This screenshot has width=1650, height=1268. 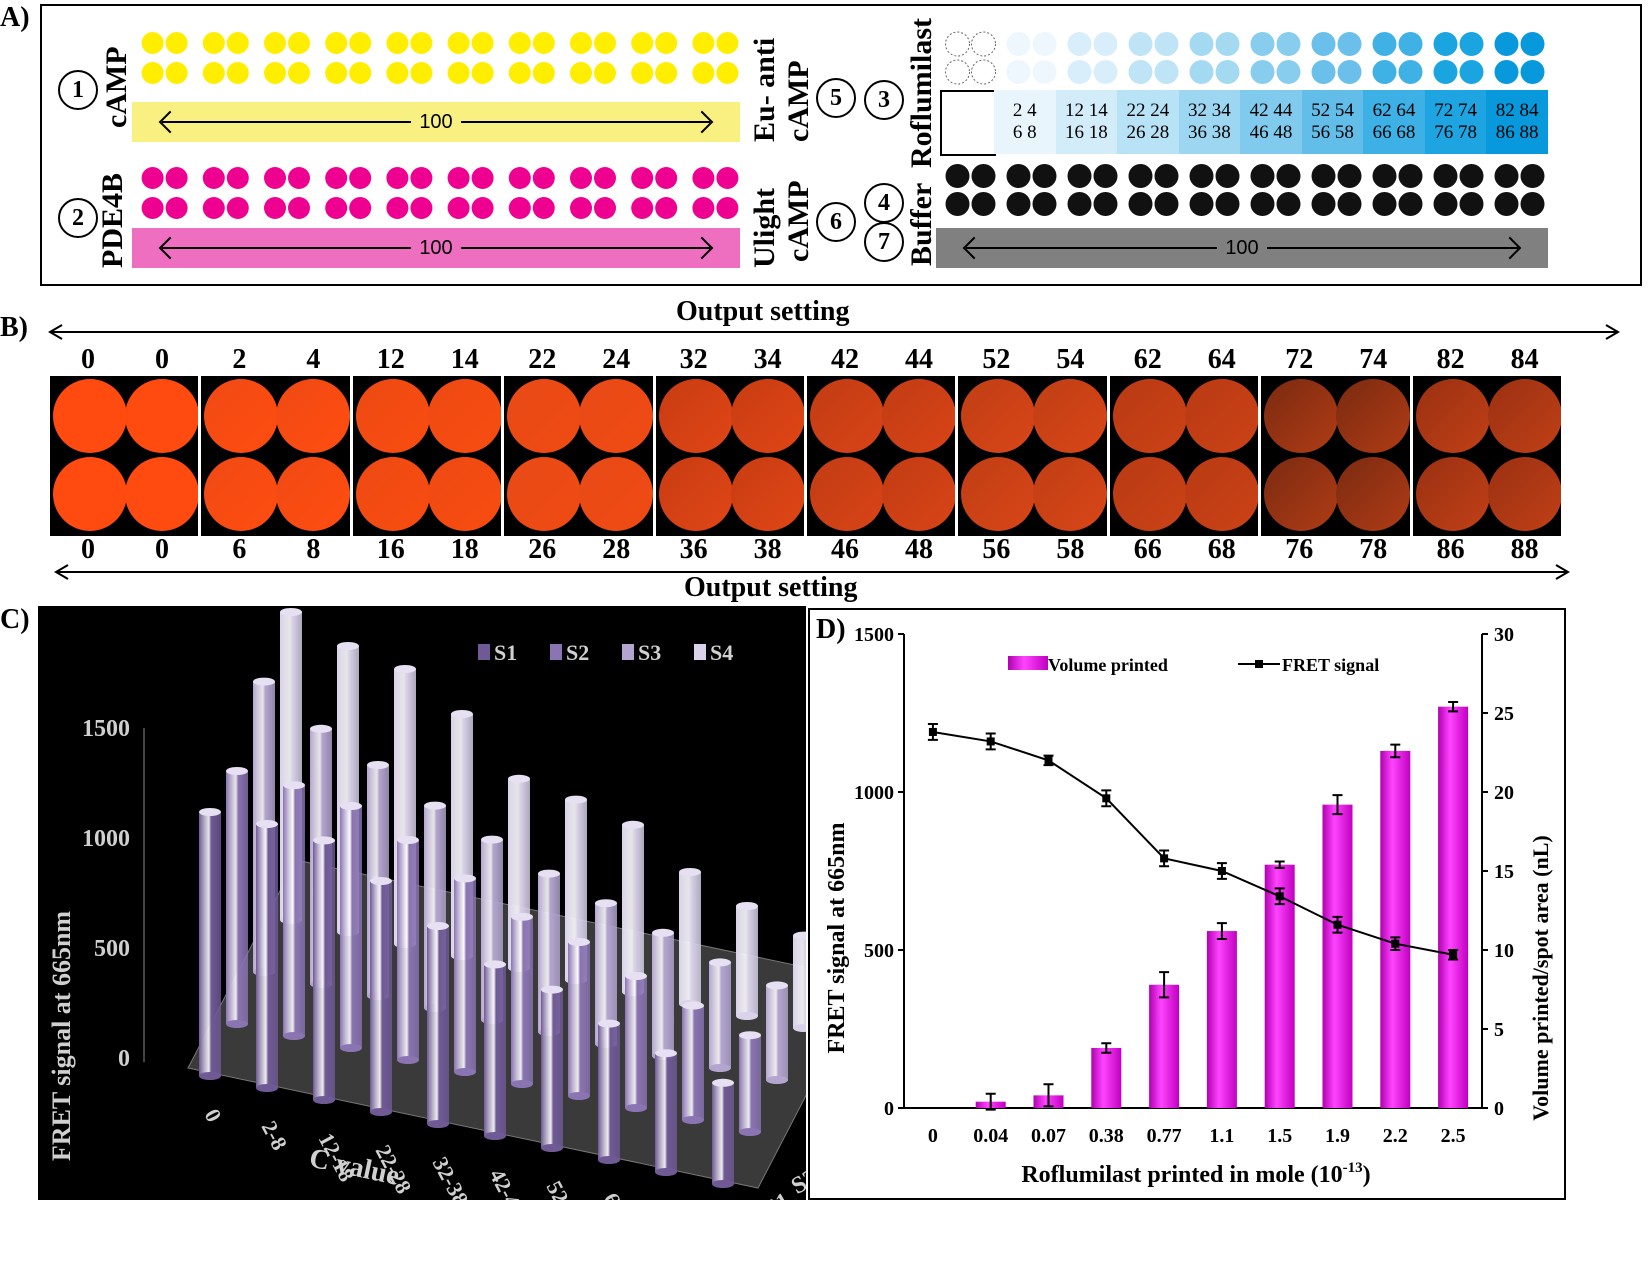 I want to click on bottom-number: 16, so click(x=390, y=549).